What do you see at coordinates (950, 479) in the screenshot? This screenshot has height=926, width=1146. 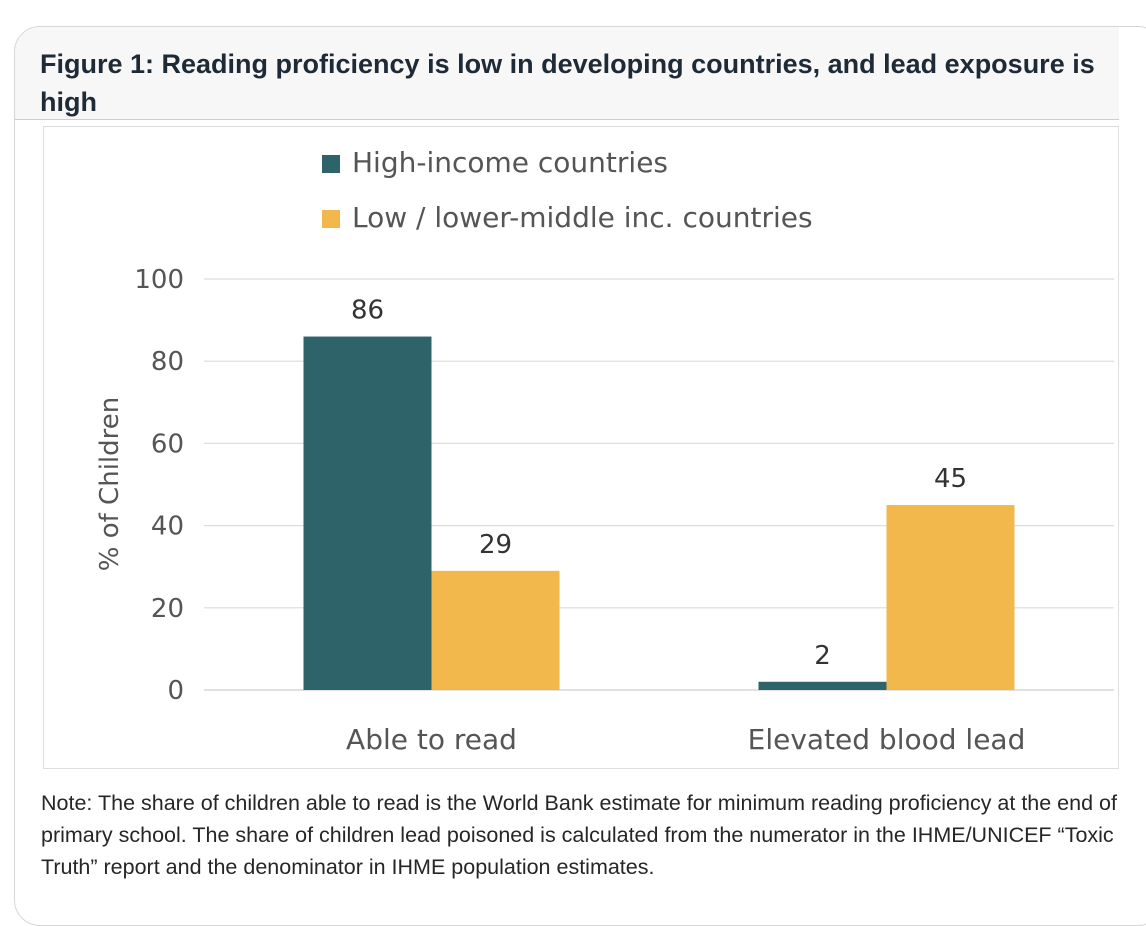 I see `data-label: 45` at bounding box center [950, 479].